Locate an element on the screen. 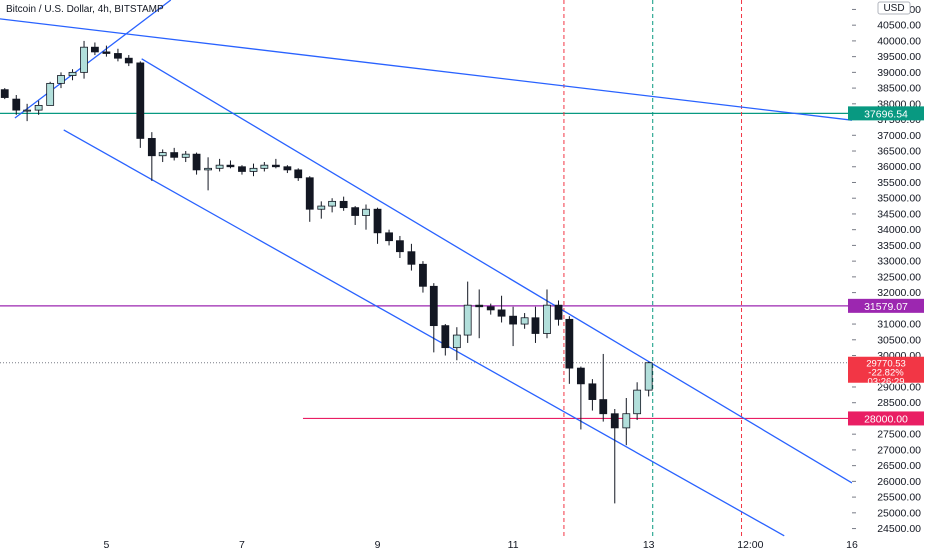 The width and height of the screenshot is (932, 555). x-tick-label: 7 is located at coordinates (242, 544).